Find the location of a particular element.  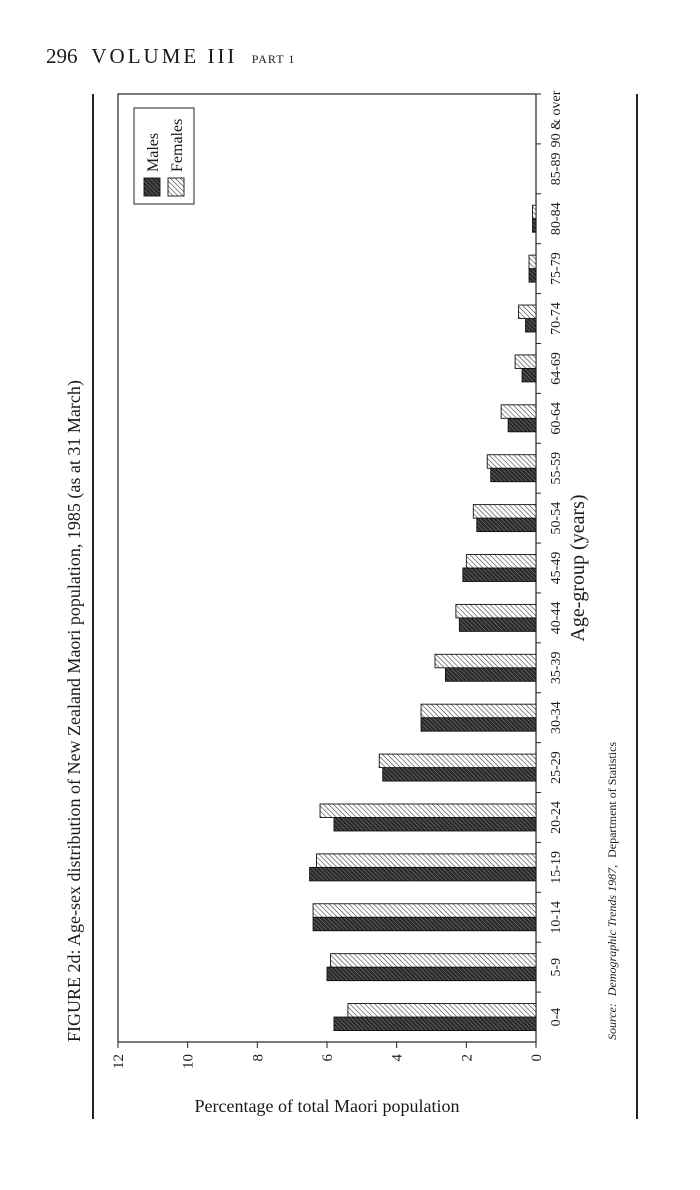

y-tick-label: 4 is located at coordinates (398, 1058).